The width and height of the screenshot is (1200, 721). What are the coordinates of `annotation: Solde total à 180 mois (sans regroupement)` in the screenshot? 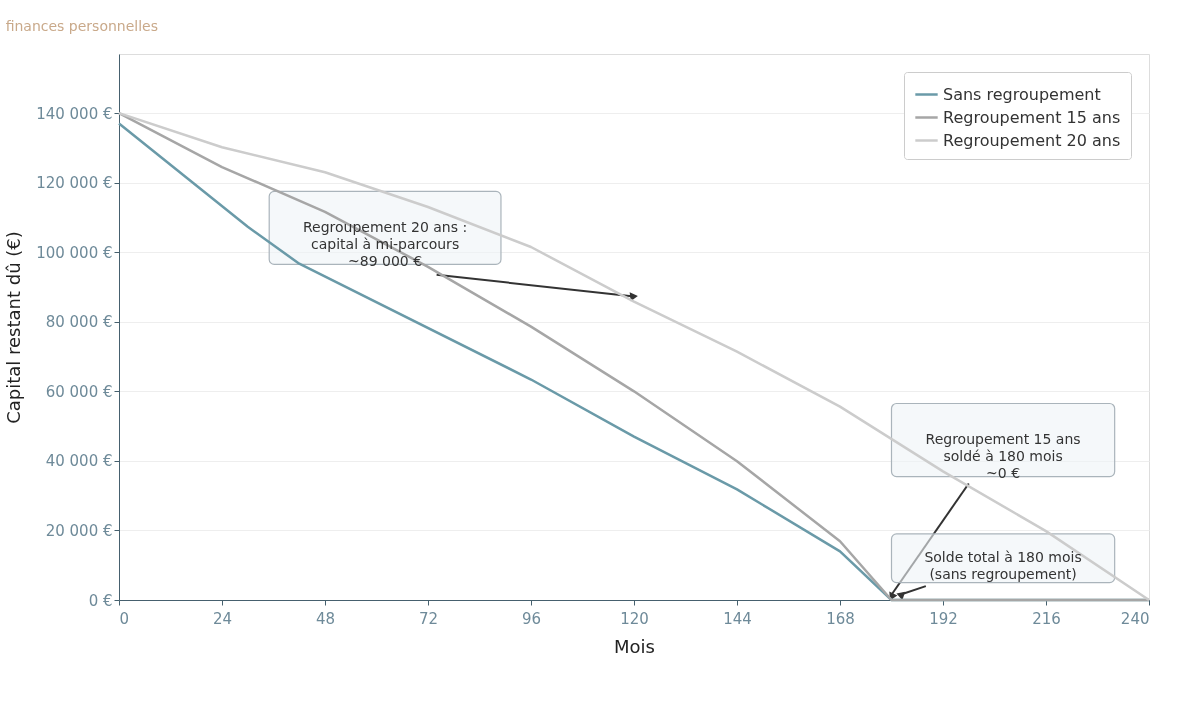 It's located at (1003, 566).